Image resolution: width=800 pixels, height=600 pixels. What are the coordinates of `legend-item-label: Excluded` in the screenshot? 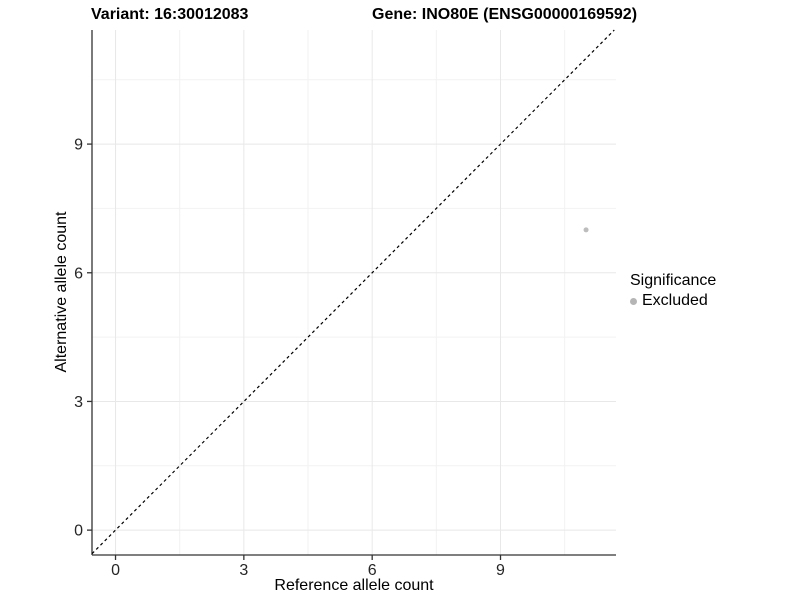 It's located at (675, 300).